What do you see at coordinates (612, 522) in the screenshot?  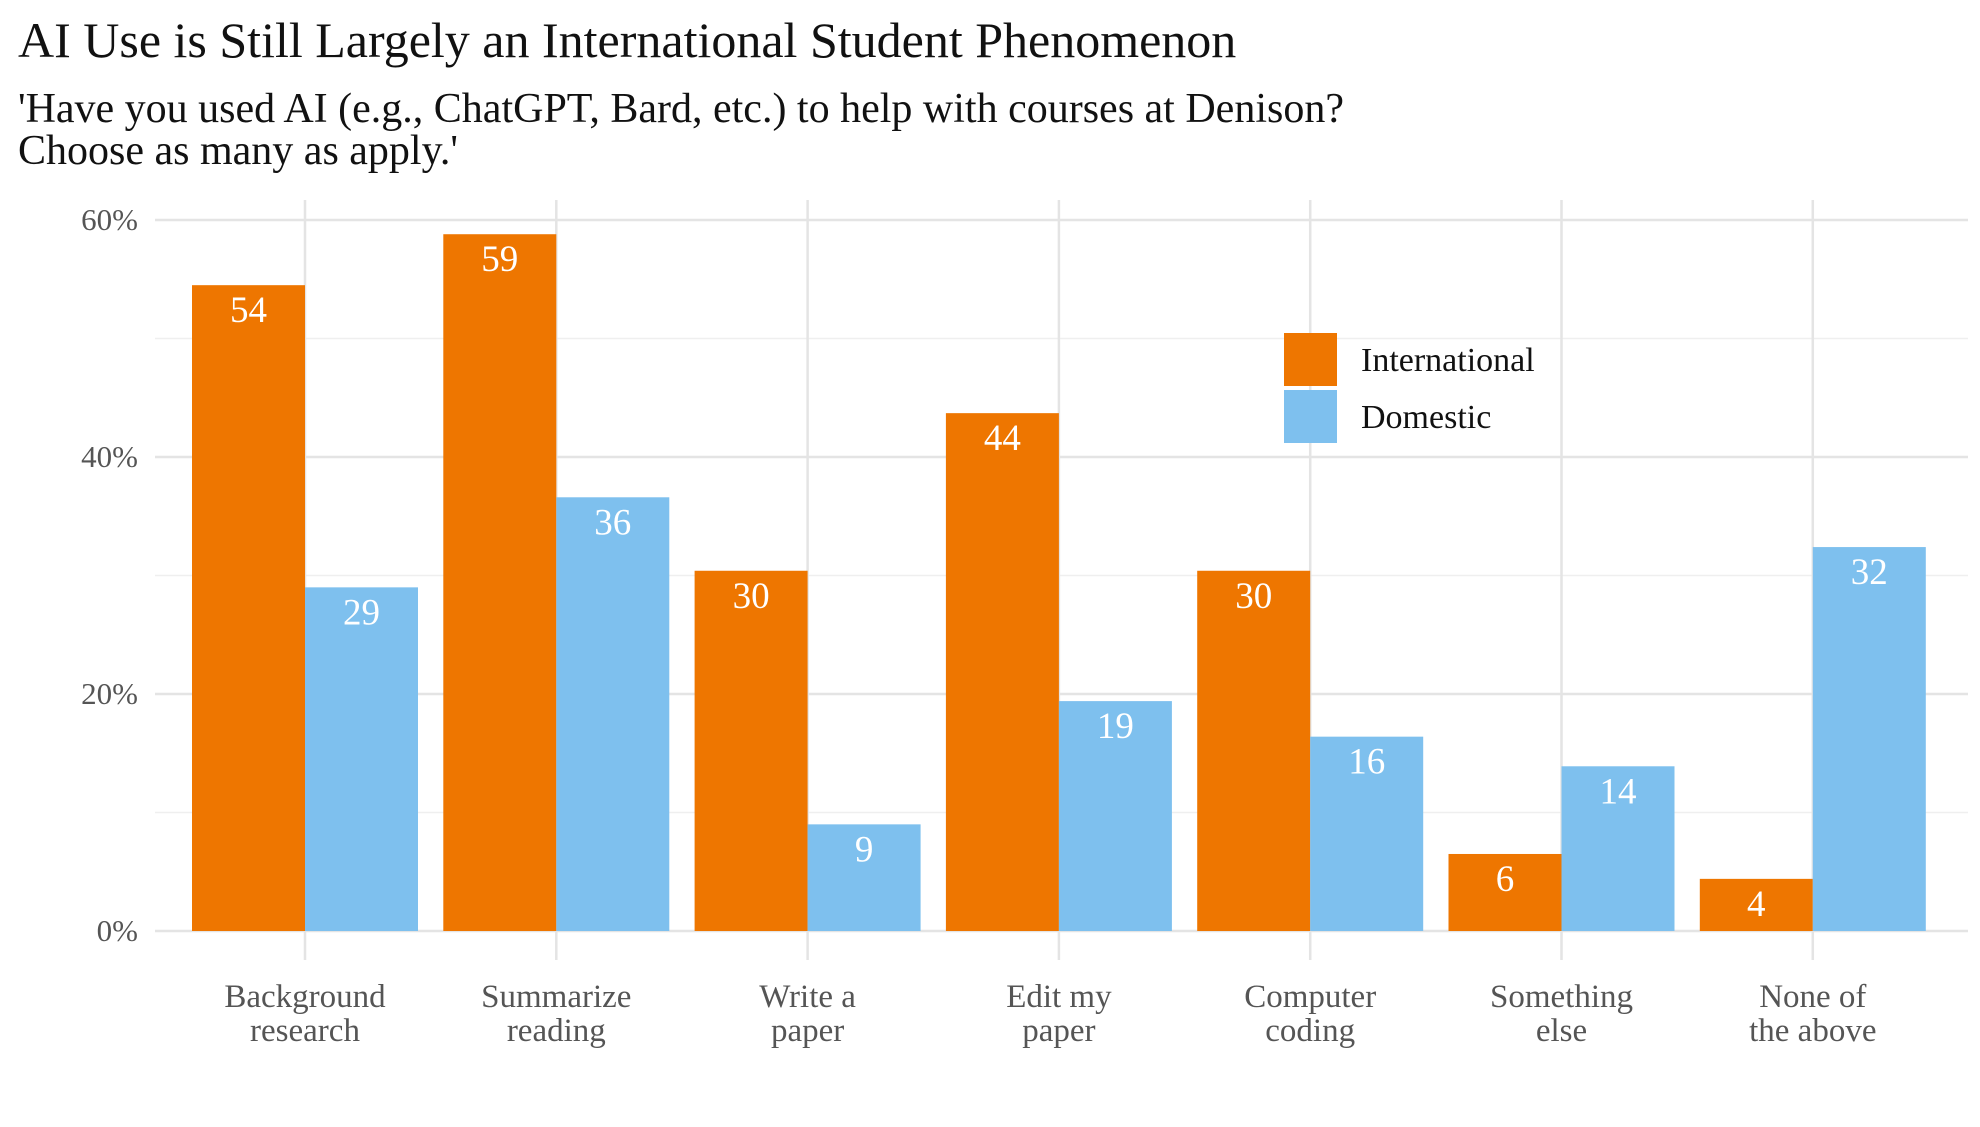 I see `data-label: 36` at bounding box center [612, 522].